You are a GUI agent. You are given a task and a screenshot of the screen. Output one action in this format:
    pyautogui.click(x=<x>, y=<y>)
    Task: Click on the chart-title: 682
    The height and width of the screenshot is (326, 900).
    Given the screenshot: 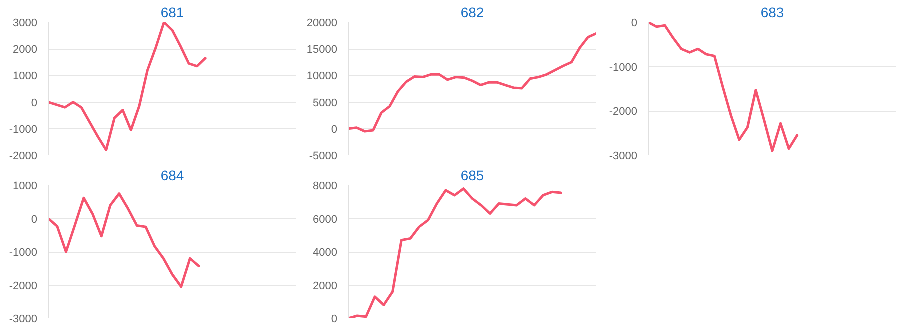 What is the action you would take?
    pyautogui.click(x=472, y=12)
    